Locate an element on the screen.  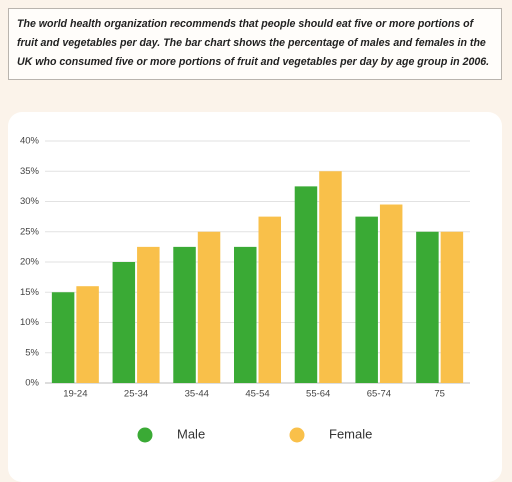
legend-label: Male is located at coordinates (191, 433).